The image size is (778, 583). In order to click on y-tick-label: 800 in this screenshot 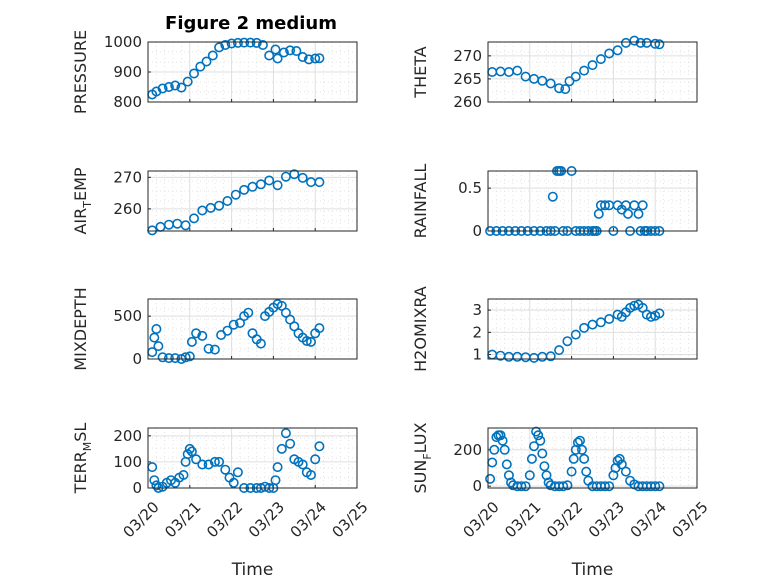, I will do `click(127, 102)`.